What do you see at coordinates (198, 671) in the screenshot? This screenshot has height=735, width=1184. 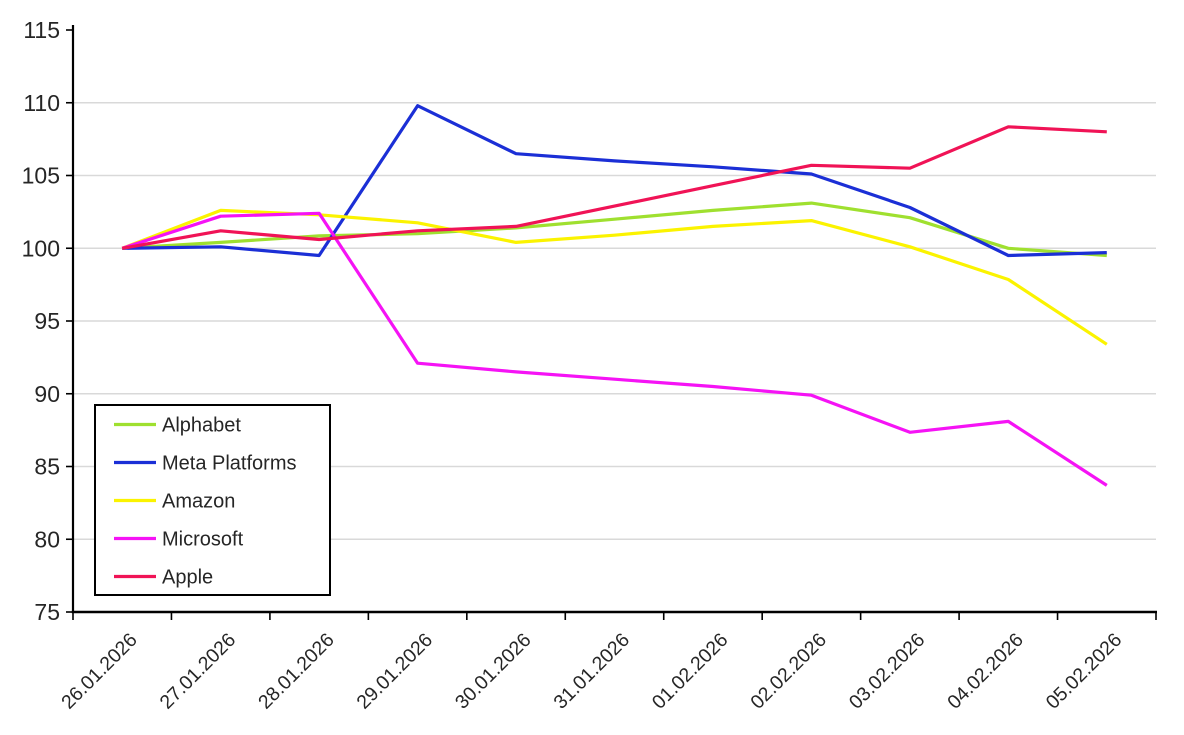 I see `x-tick-label-1: 27.01.2026` at bounding box center [198, 671].